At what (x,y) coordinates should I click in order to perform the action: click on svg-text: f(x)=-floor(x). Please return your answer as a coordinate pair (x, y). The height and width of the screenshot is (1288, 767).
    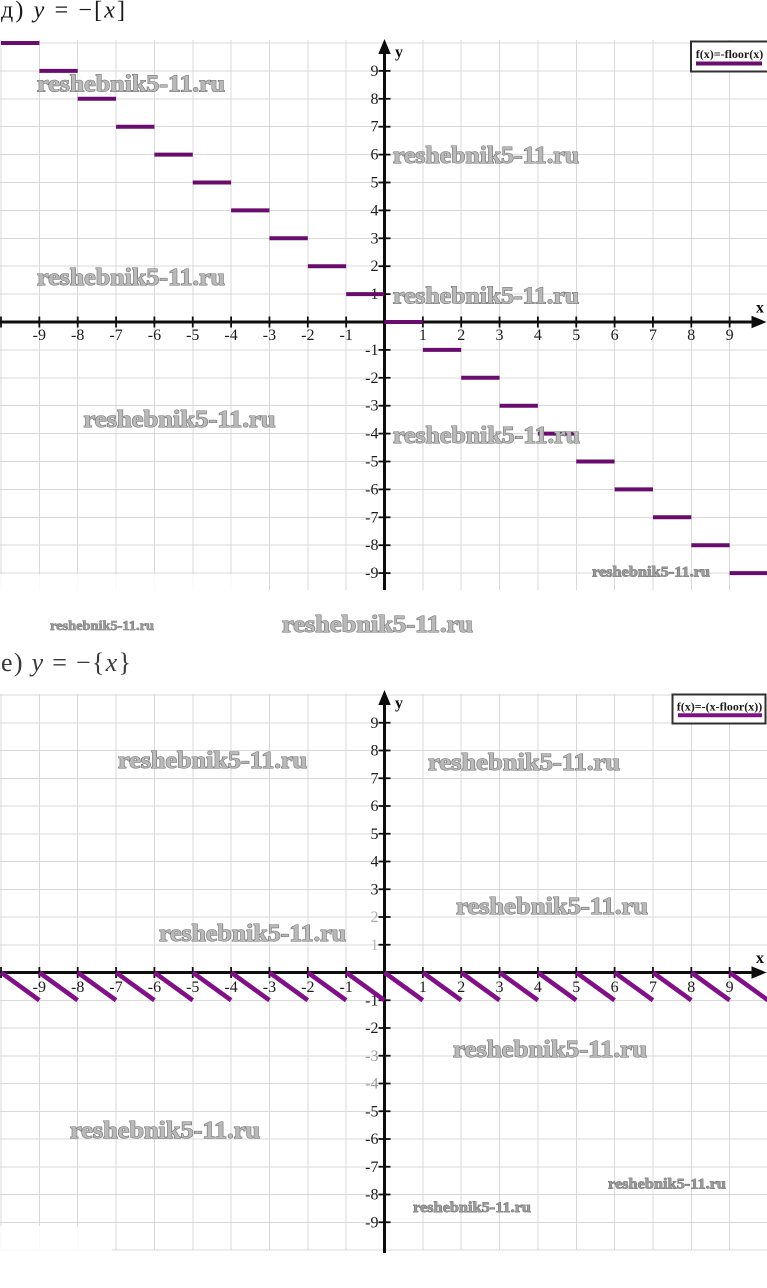
    Looking at the image, I should click on (729, 54).